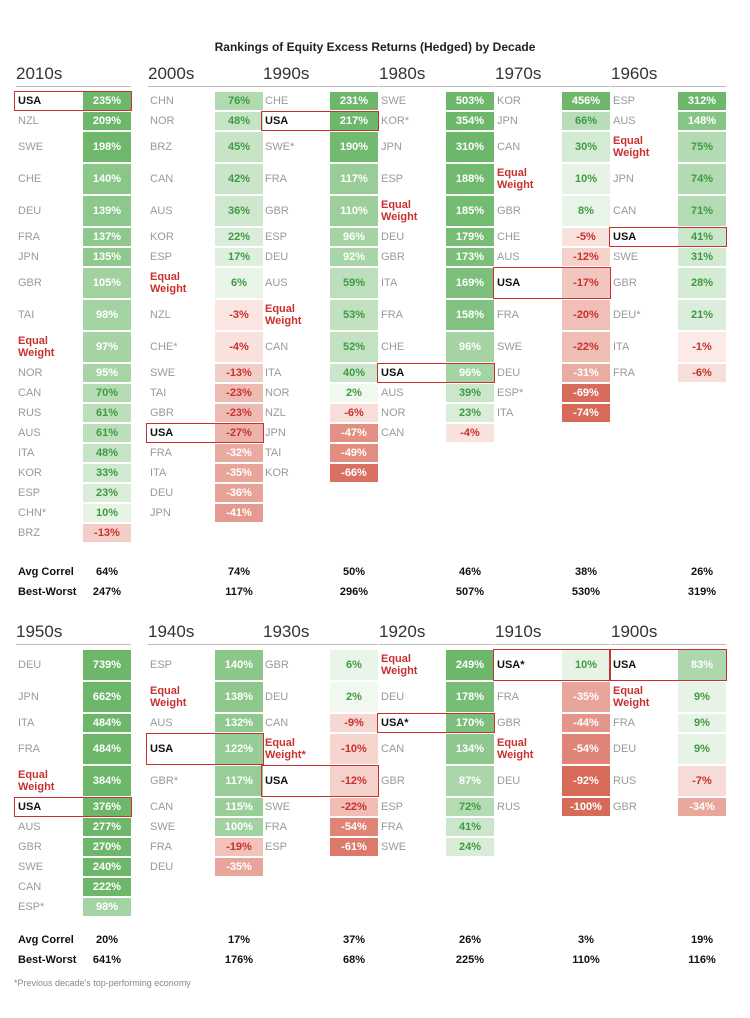 The width and height of the screenshot is (750, 1018). I want to click on value-cell-1970s-fra: -20%, so click(586, 315).